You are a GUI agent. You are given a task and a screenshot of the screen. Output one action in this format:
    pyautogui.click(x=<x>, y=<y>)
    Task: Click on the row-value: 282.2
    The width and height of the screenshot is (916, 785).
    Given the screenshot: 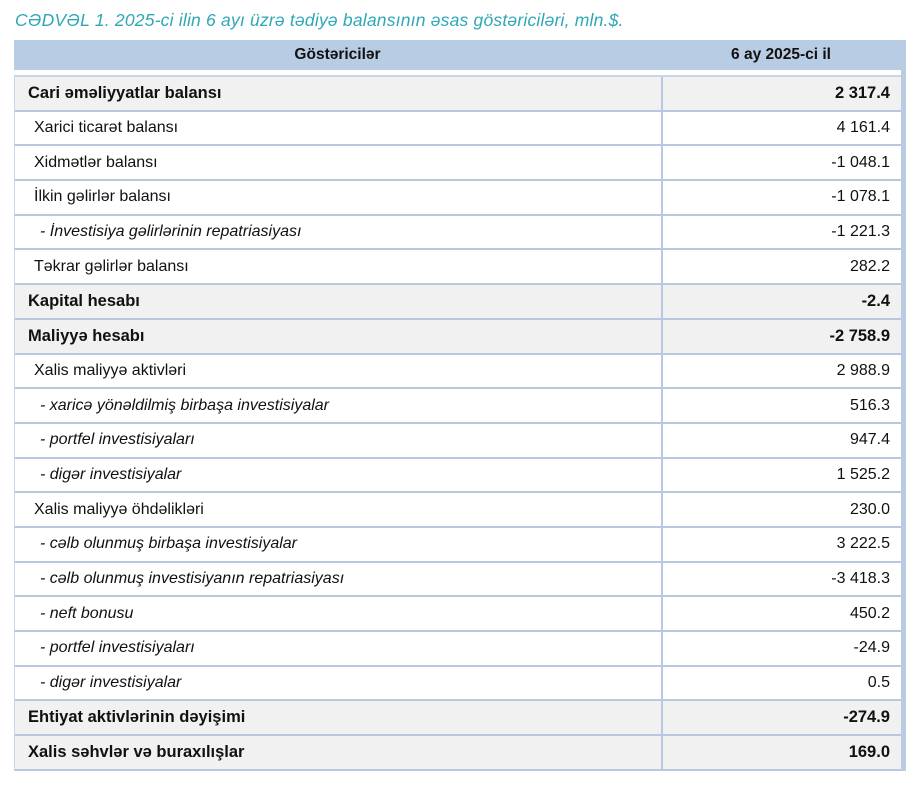 What is the action you would take?
    pyautogui.click(x=781, y=267)
    